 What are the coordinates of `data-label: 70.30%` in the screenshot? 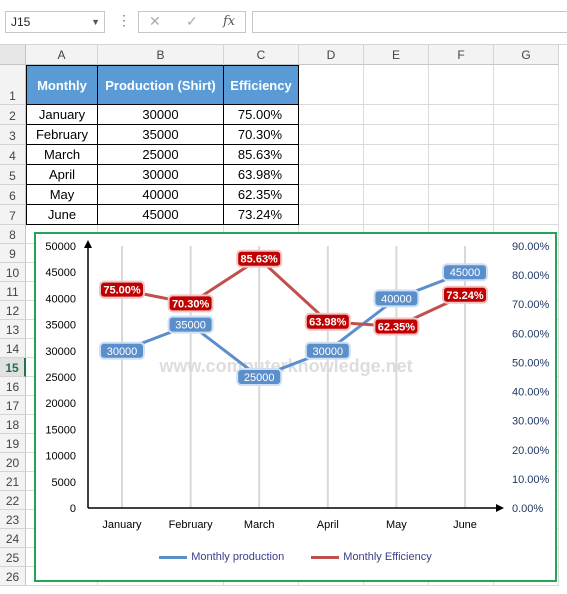 It's located at (191, 304).